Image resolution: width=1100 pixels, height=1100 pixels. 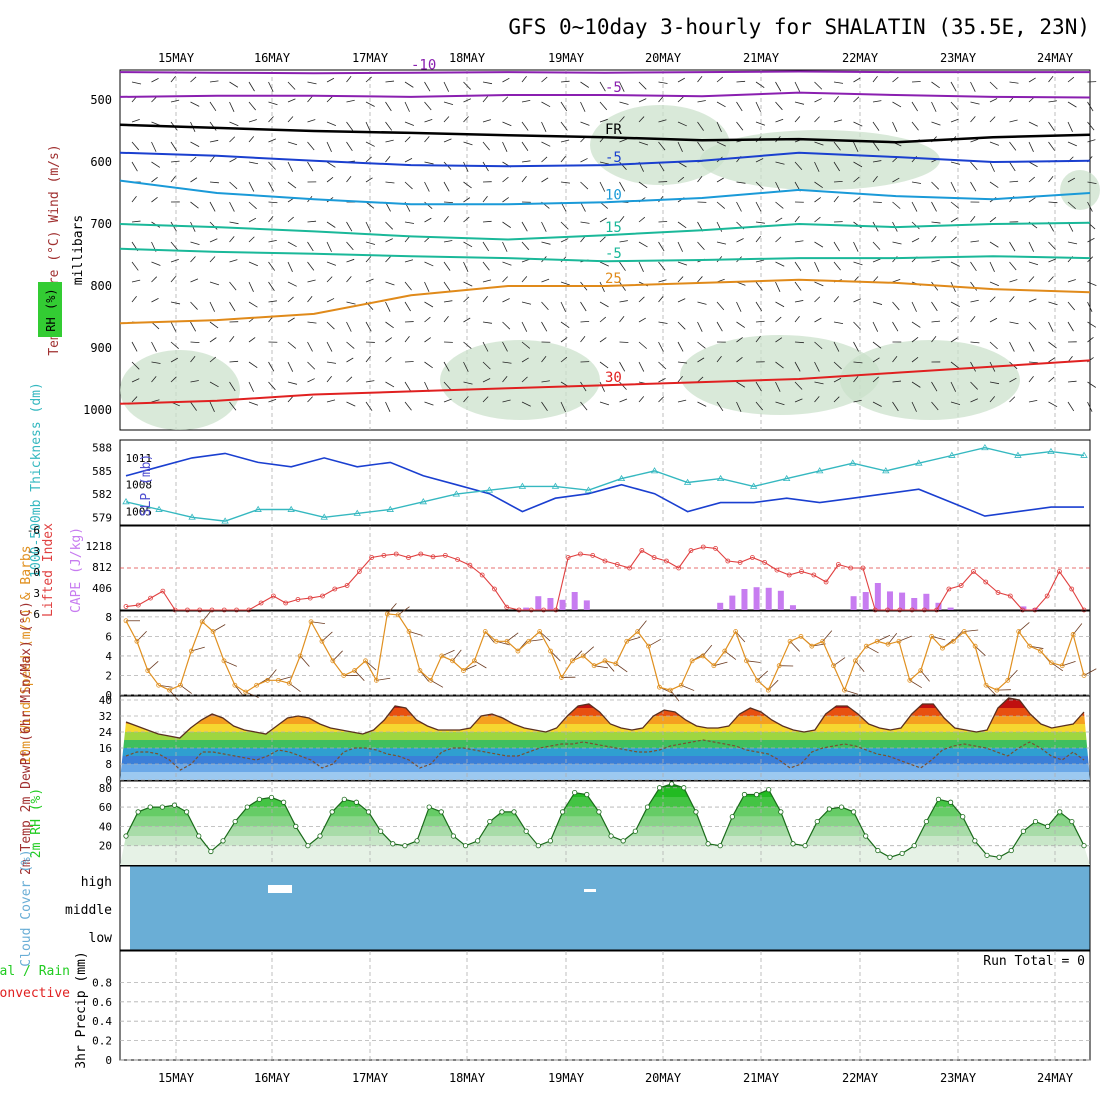 What do you see at coordinates (36, 480) in the screenshot?
I see `thickness-ylabel: 1000-500mb Thickness (dm)` at bounding box center [36, 480].